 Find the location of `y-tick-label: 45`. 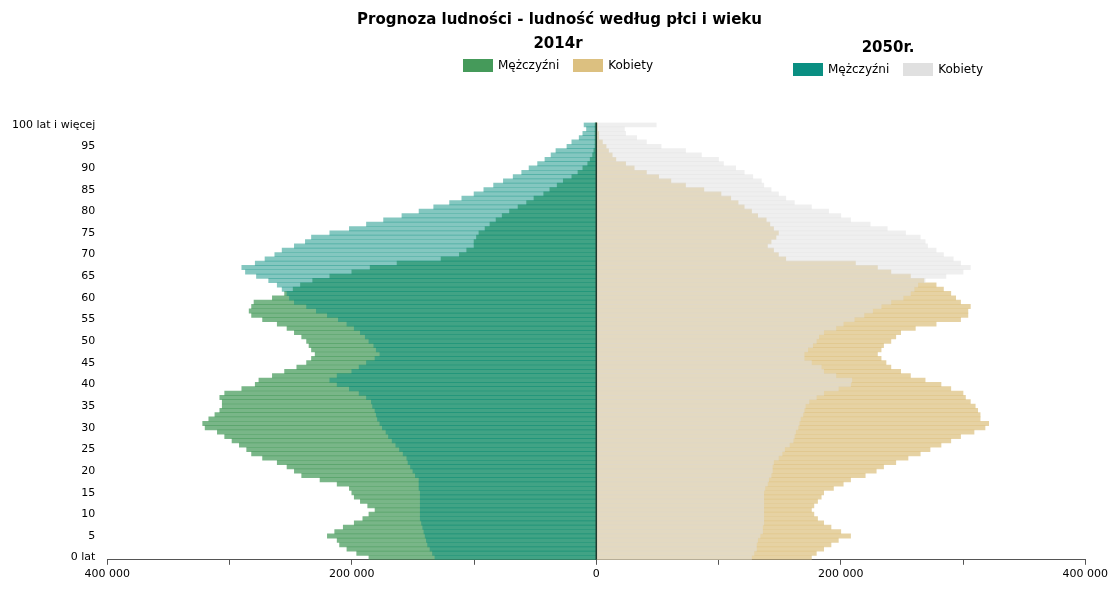

y-tick-label: 45 is located at coordinates (88, 362).